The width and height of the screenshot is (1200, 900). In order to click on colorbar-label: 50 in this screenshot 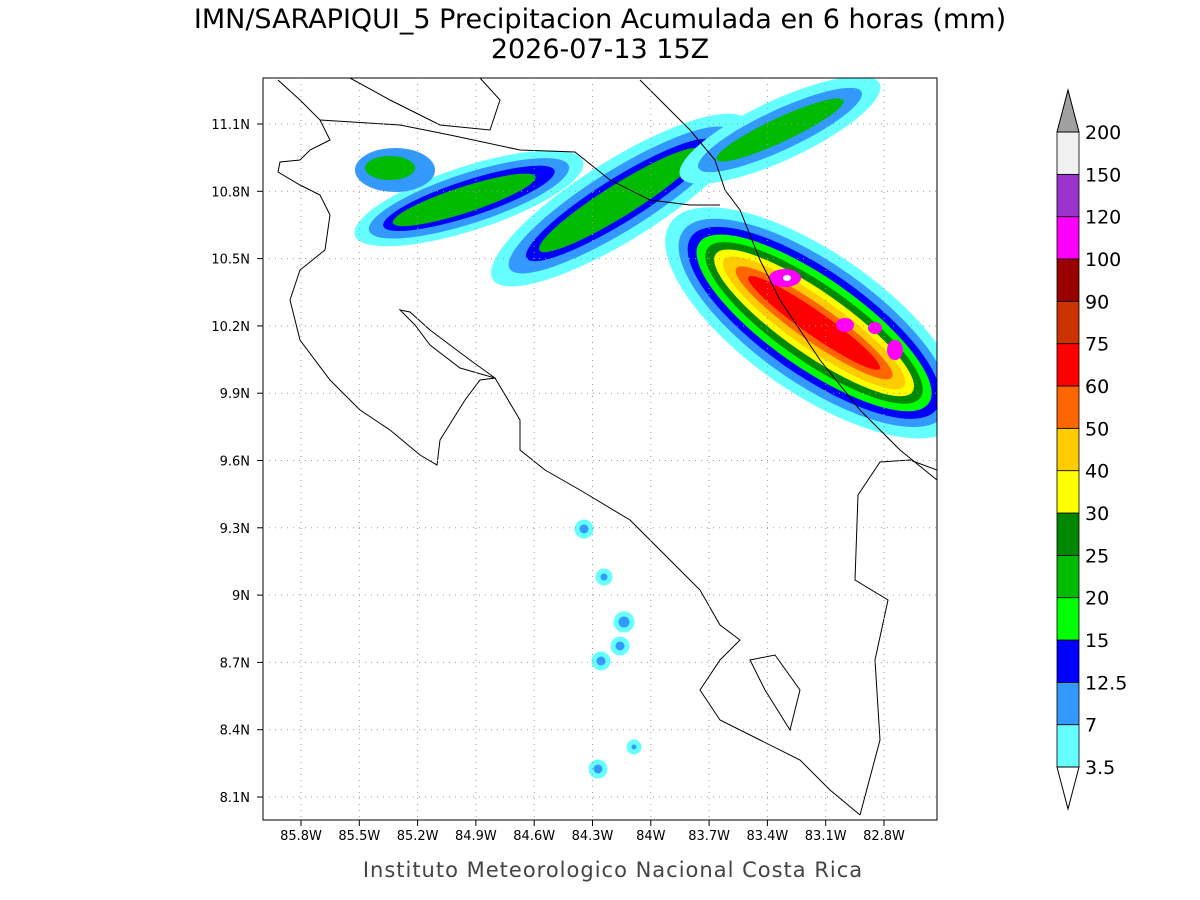, I will do `click(1097, 429)`.